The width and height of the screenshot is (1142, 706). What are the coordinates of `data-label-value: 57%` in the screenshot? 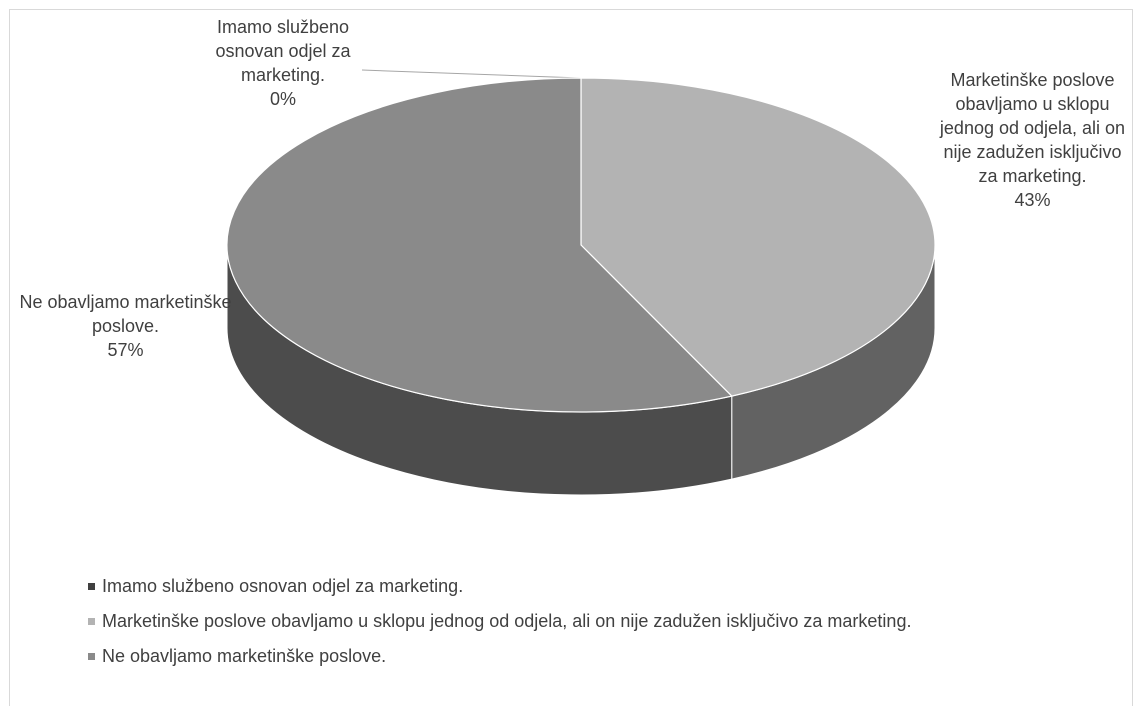 It's located at (125, 350).